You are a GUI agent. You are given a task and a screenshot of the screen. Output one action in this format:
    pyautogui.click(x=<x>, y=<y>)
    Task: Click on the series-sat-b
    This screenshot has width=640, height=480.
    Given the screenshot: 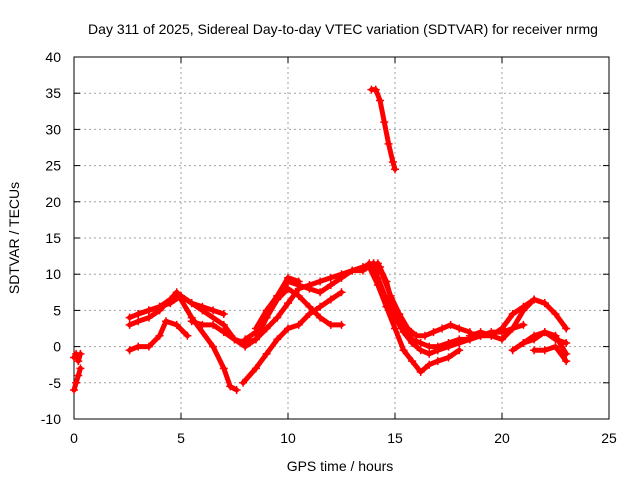 What is the action you would take?
    pyautogui.click(x=77, y=379)
    